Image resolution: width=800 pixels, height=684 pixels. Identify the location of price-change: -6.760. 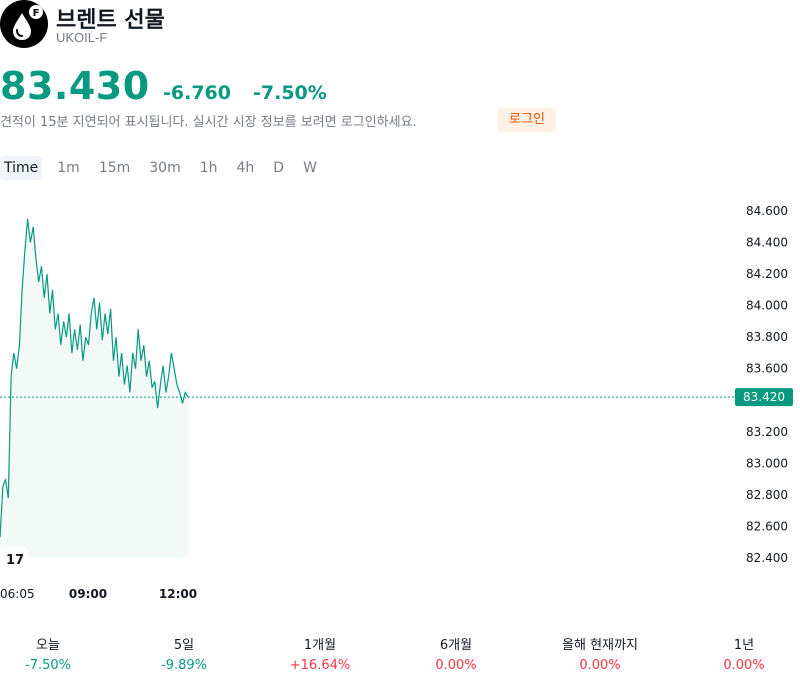
(197, 93).